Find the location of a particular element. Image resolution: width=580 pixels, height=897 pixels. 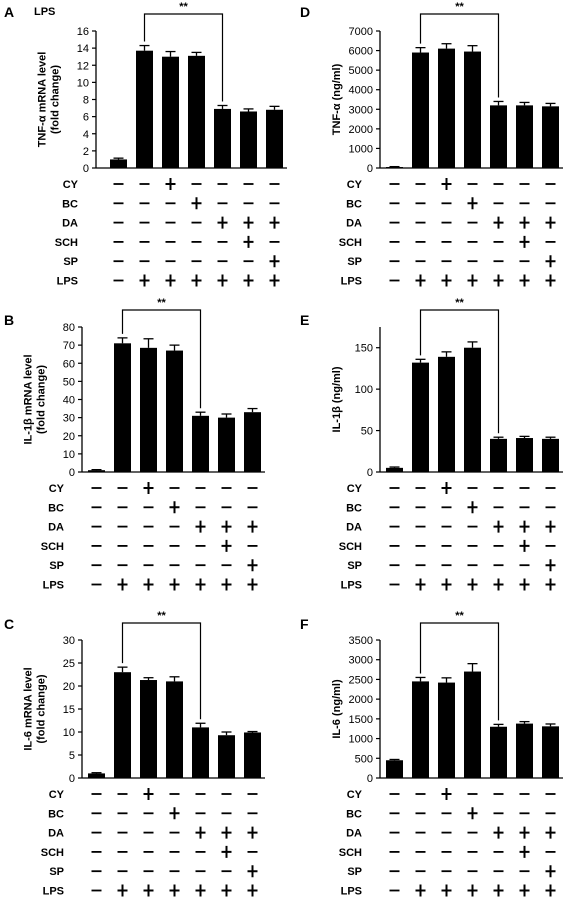

y-axis-label: IL-6 (ng/ml) is located at coordinates (337, 709).